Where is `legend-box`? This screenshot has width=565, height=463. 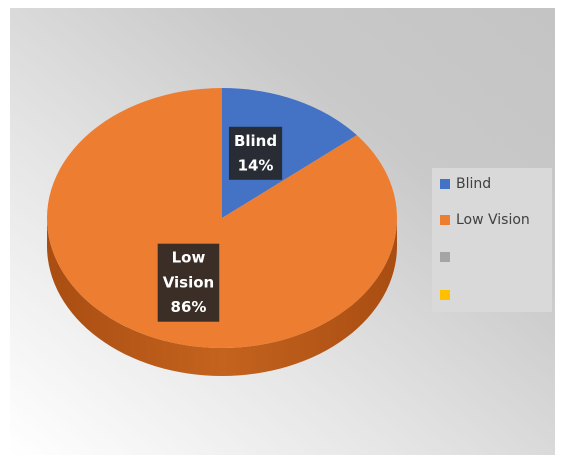
legend-box is located at coordinates (492, 240).